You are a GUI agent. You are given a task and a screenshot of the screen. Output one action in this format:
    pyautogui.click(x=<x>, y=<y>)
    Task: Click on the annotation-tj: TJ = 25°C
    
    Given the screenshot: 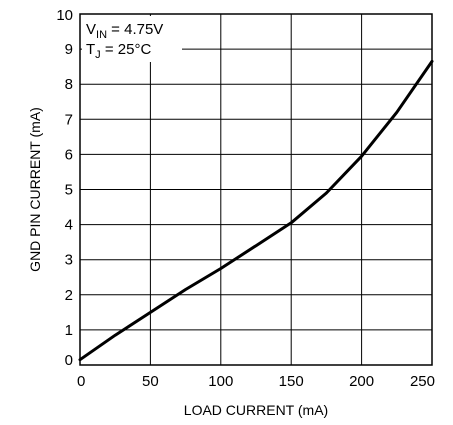 What is the action you would take?
    pyautogui.click(x=118, y=51)
    